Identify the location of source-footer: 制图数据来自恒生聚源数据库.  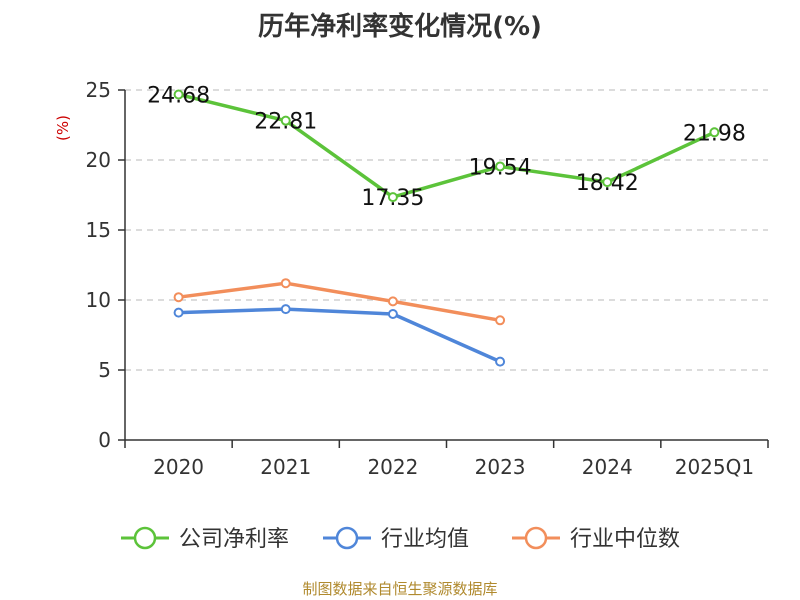
(400, 589).